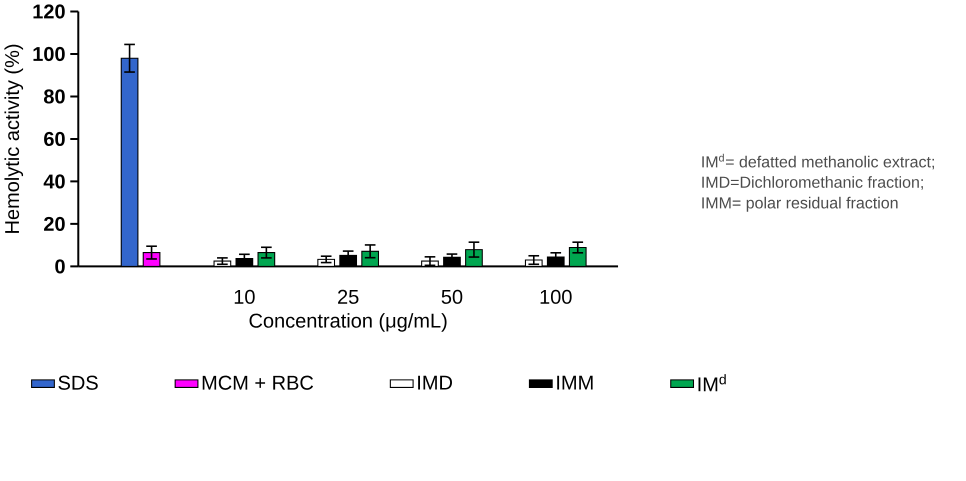 This screenshot has width=966, height=481. I want to click on x-tick-label: 100, so click(556, 297).